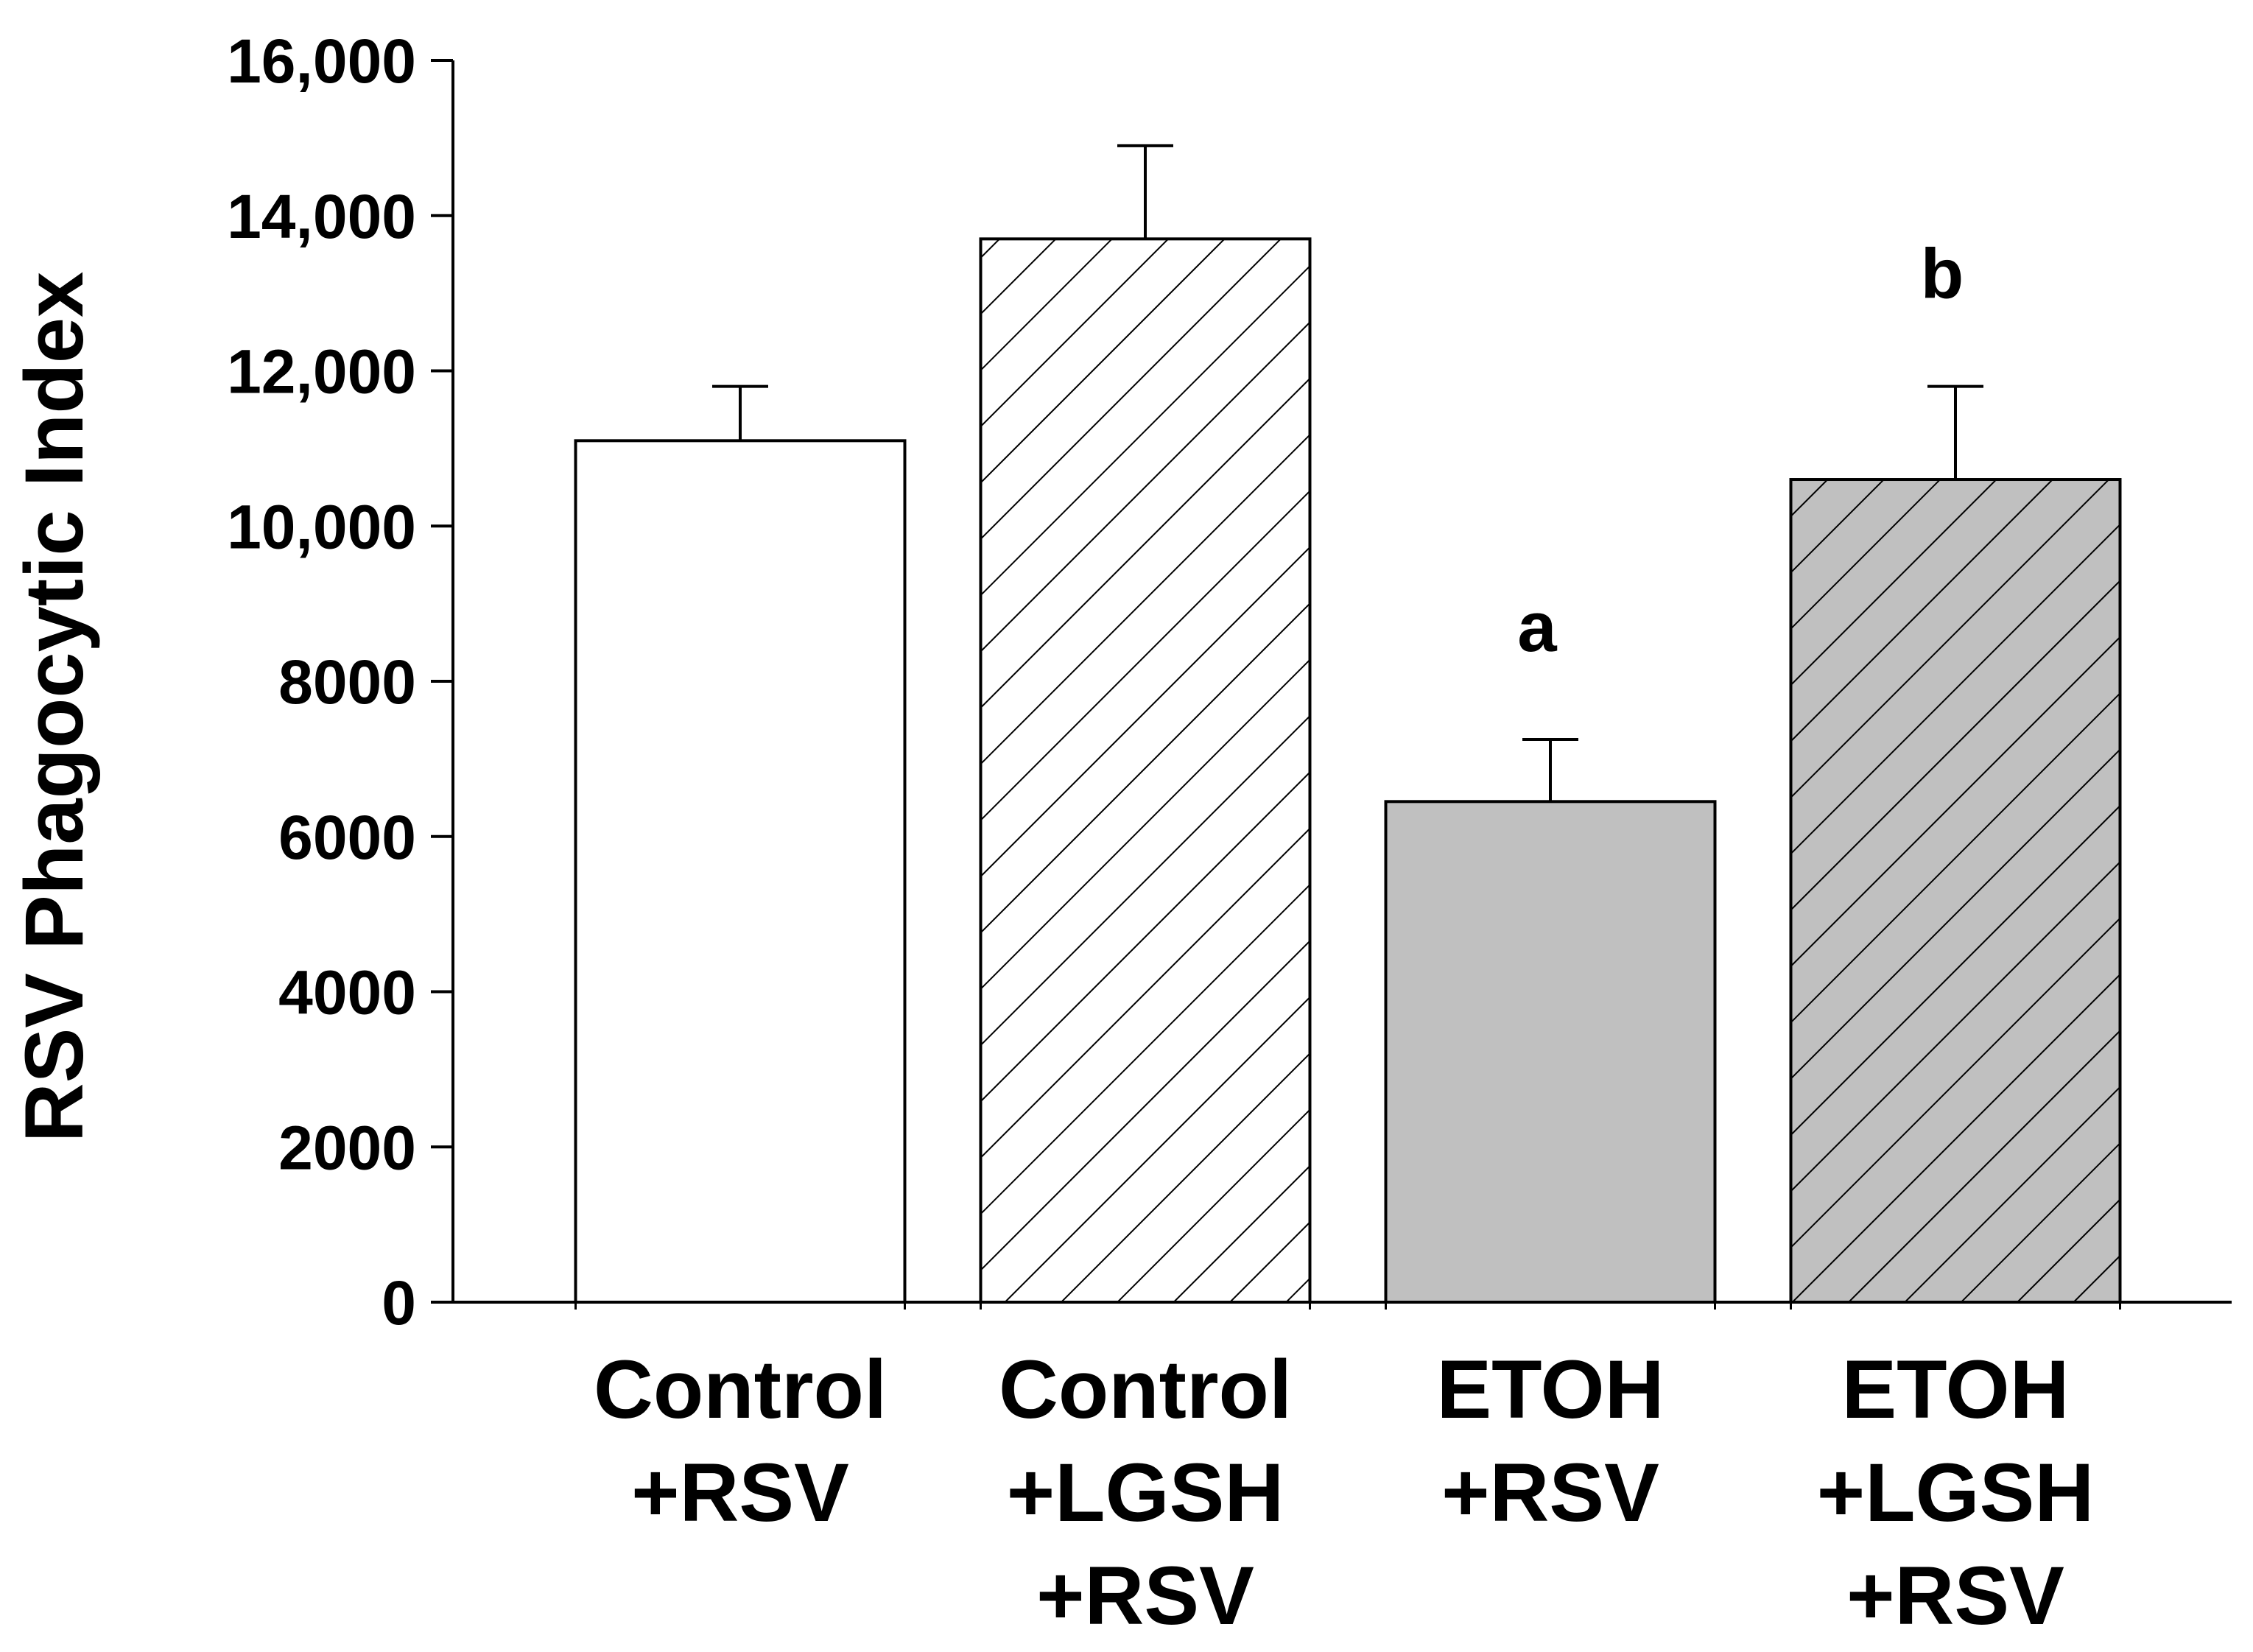 This screenshot has height=1652, width=2253. Describe the element at coordinates (1537, 627) in the screenshot. I see `significance-annotation: a` at that location.